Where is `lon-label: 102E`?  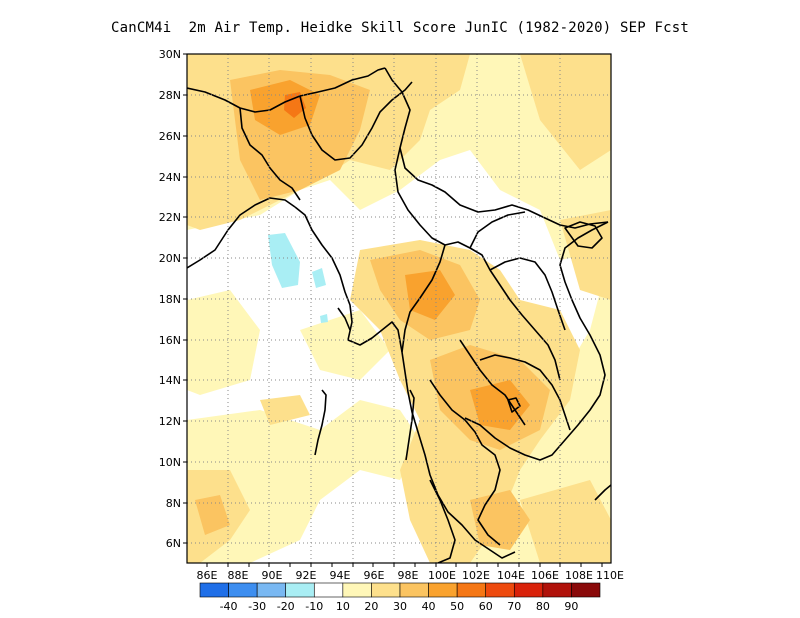
lon-label: 102E is located at coordinates (476, 575).